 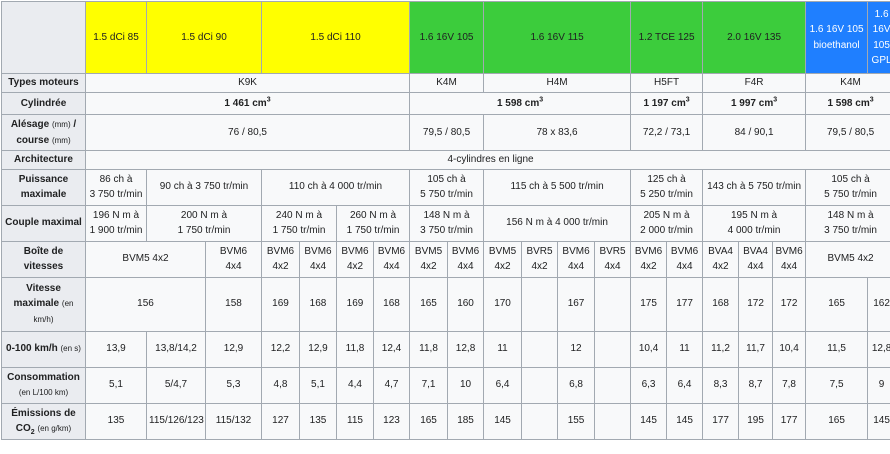 I want to click on cell: 155, so click(x=576, y=421).